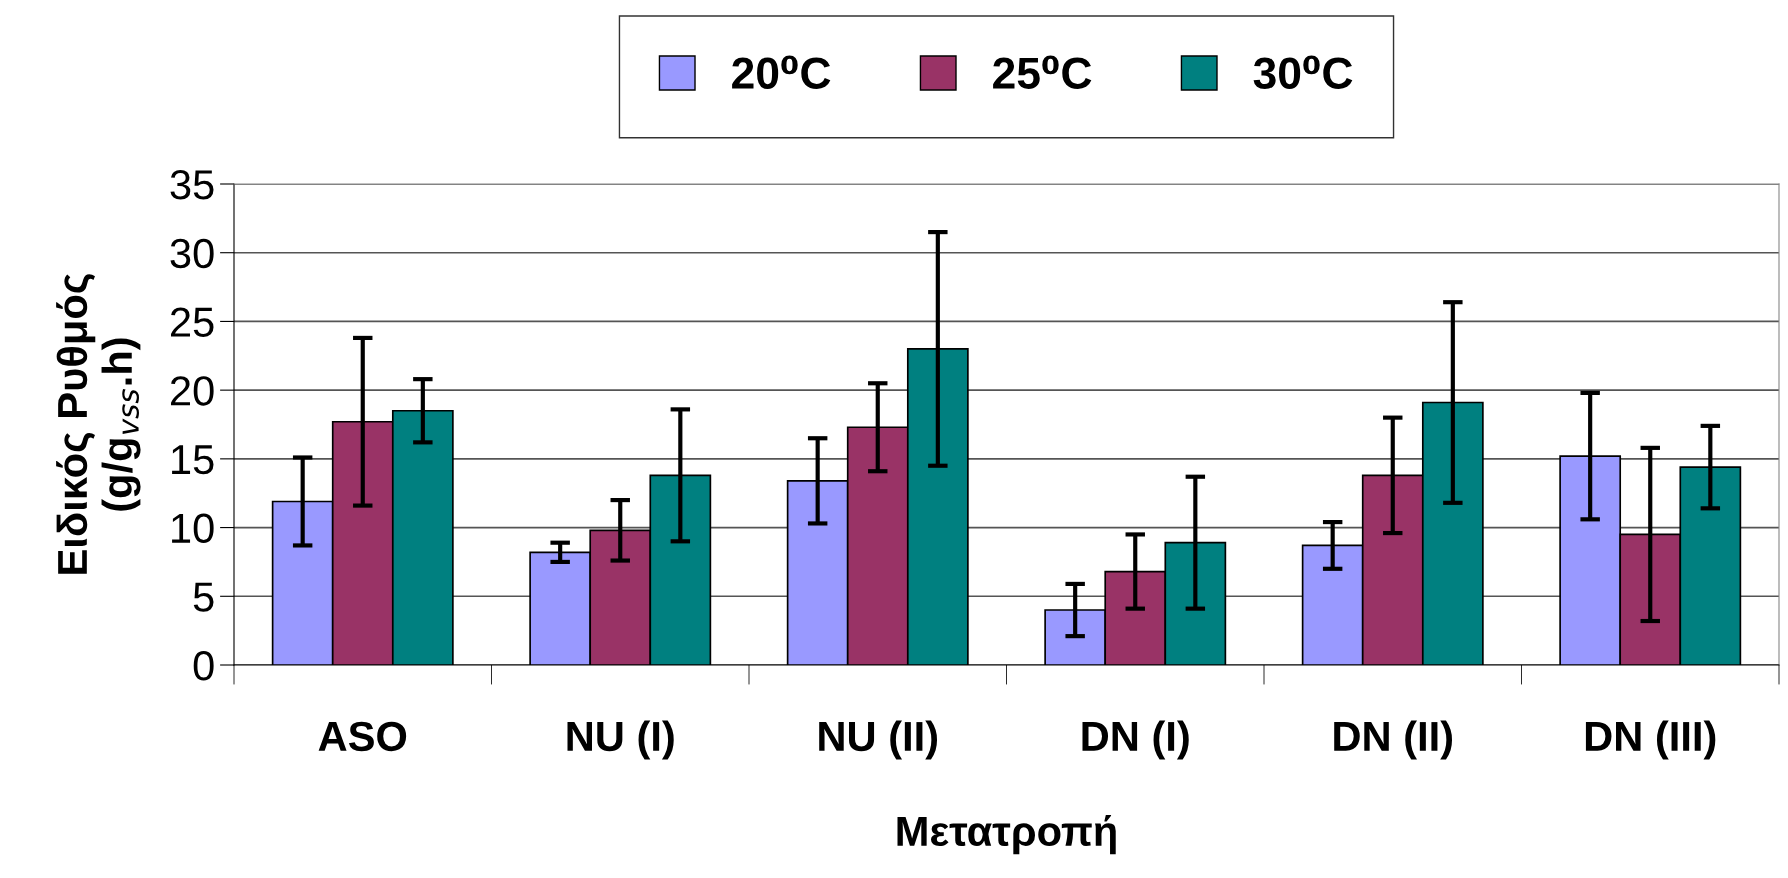 The width and height of the screenshot is (1788, 878). Describe the element at coordinates (193, 528) in the screenshot. I see `y-tick-label: 10` at that location.